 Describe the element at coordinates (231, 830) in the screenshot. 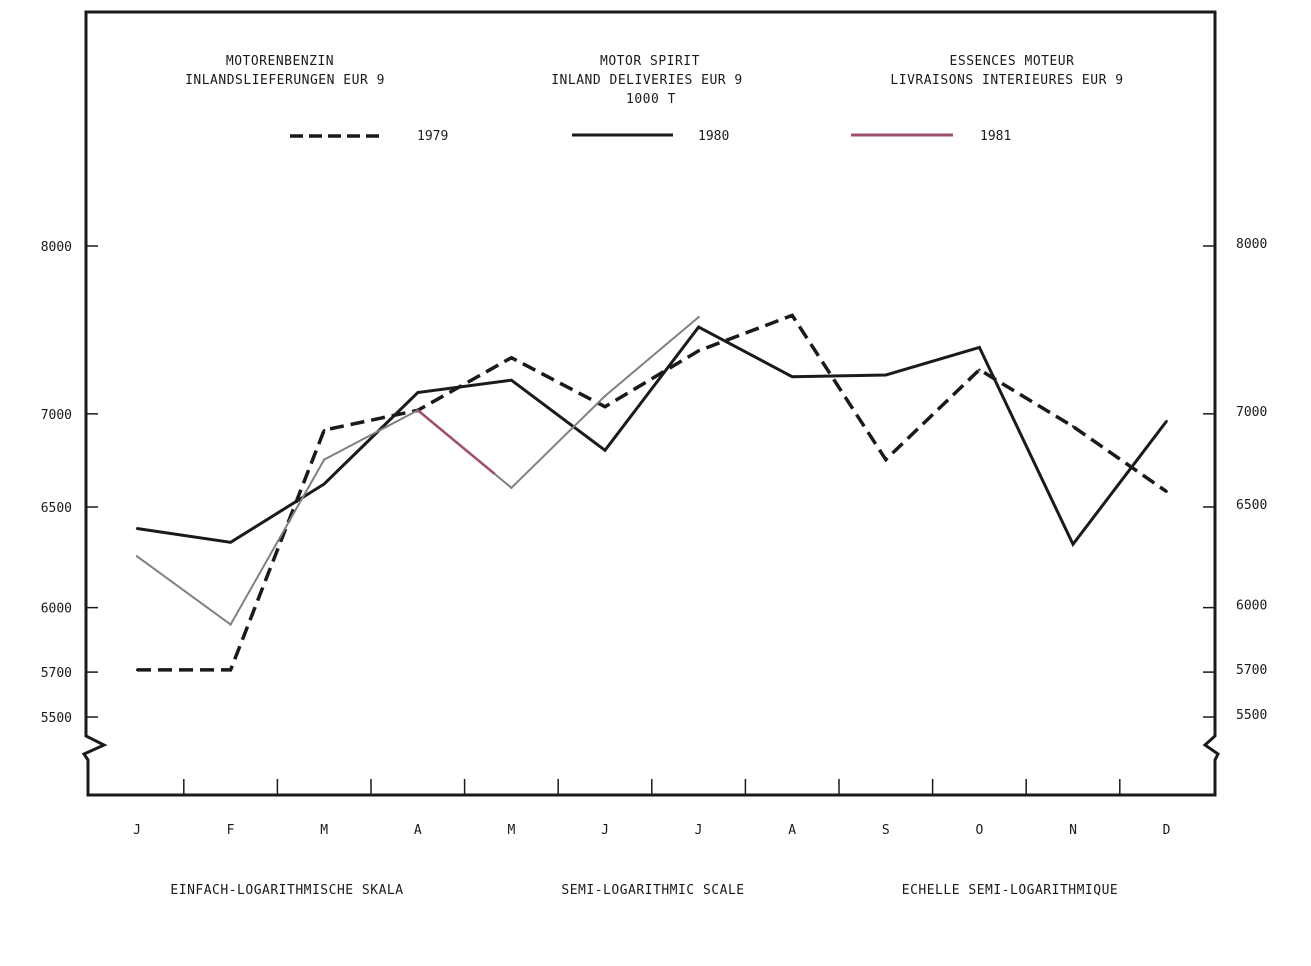

I see `x-tick-label-2: F` at that location.